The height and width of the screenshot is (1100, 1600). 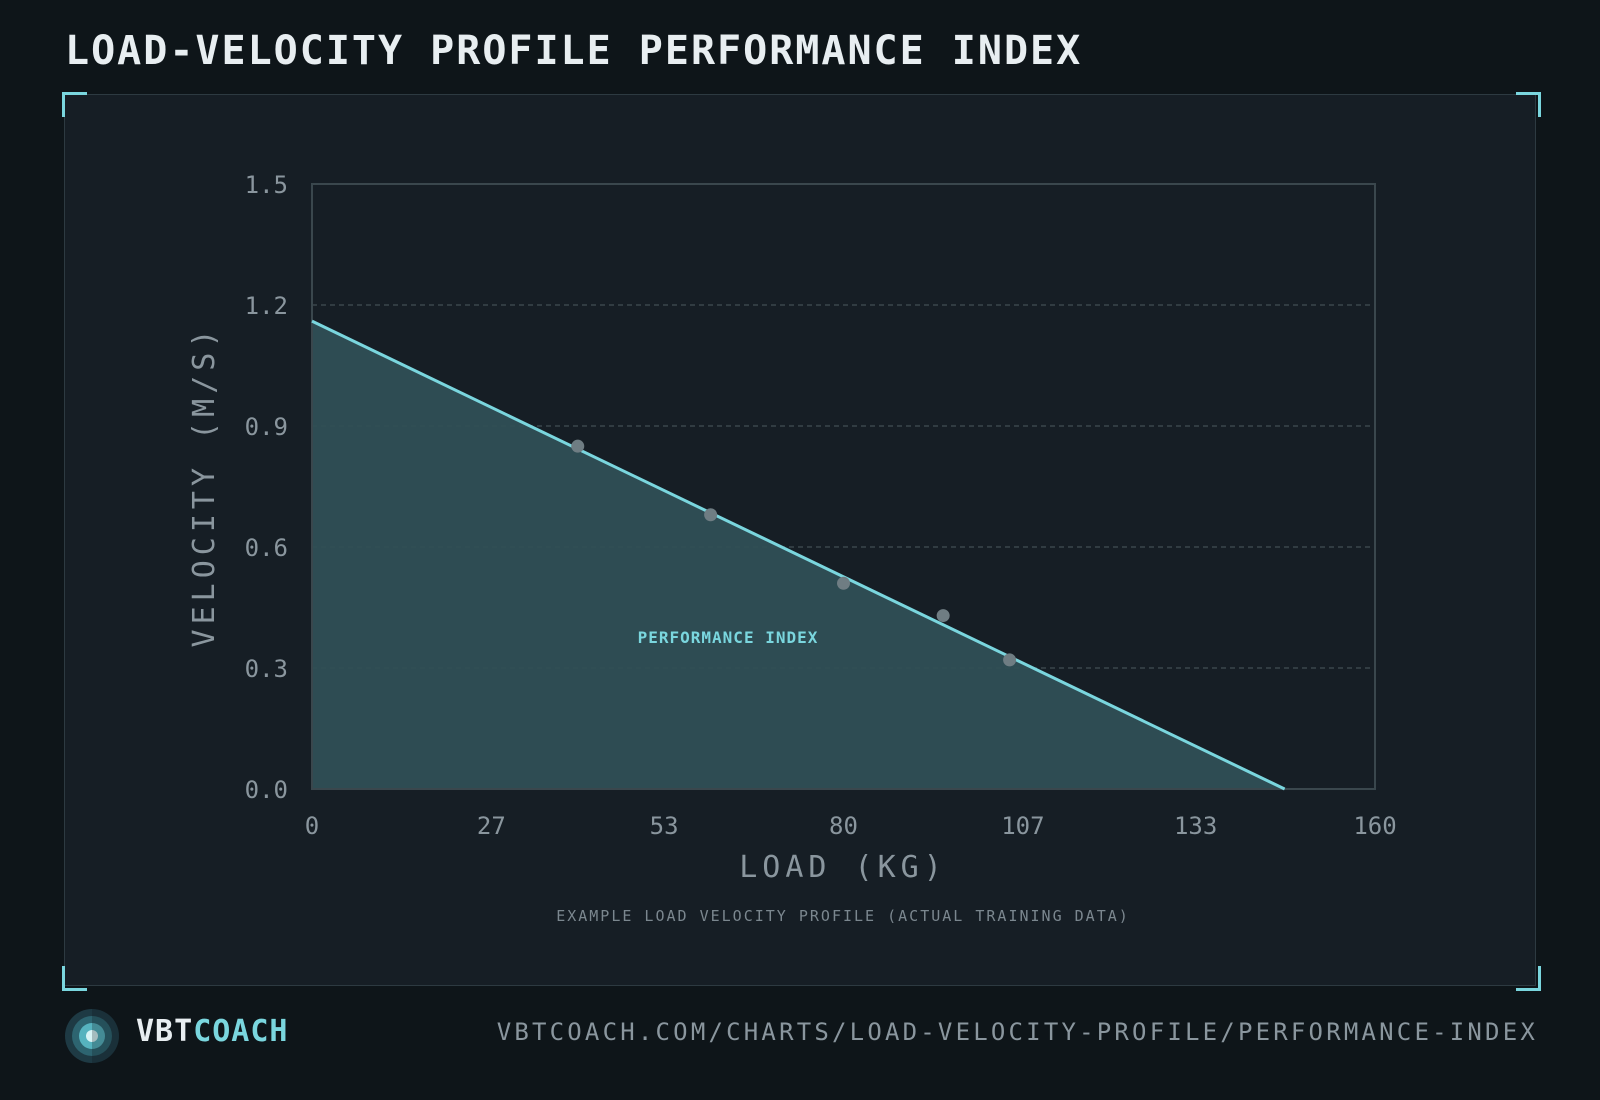 I want to click on brand-name: VBTCOACH, so click(x=212, y=1031).